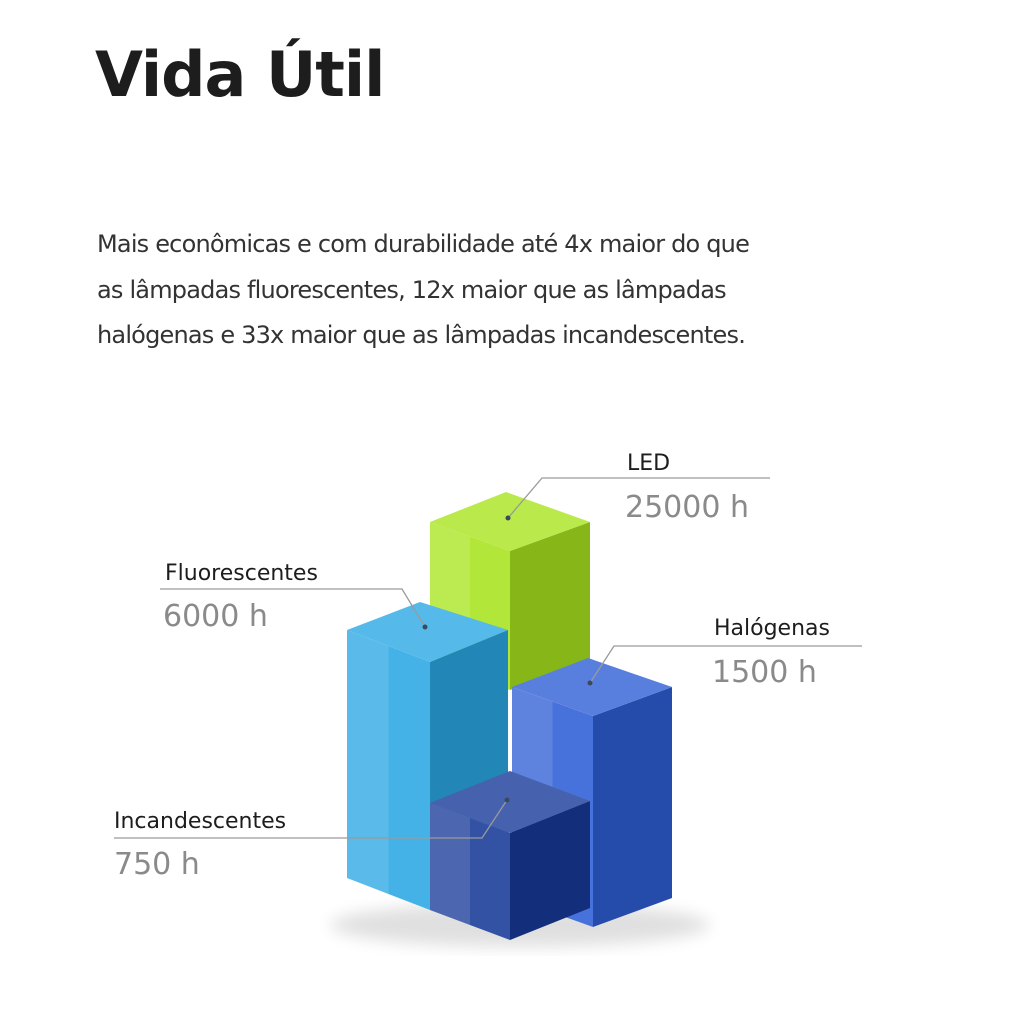  I want to click on bar-led-top-face, so click(510, 521).